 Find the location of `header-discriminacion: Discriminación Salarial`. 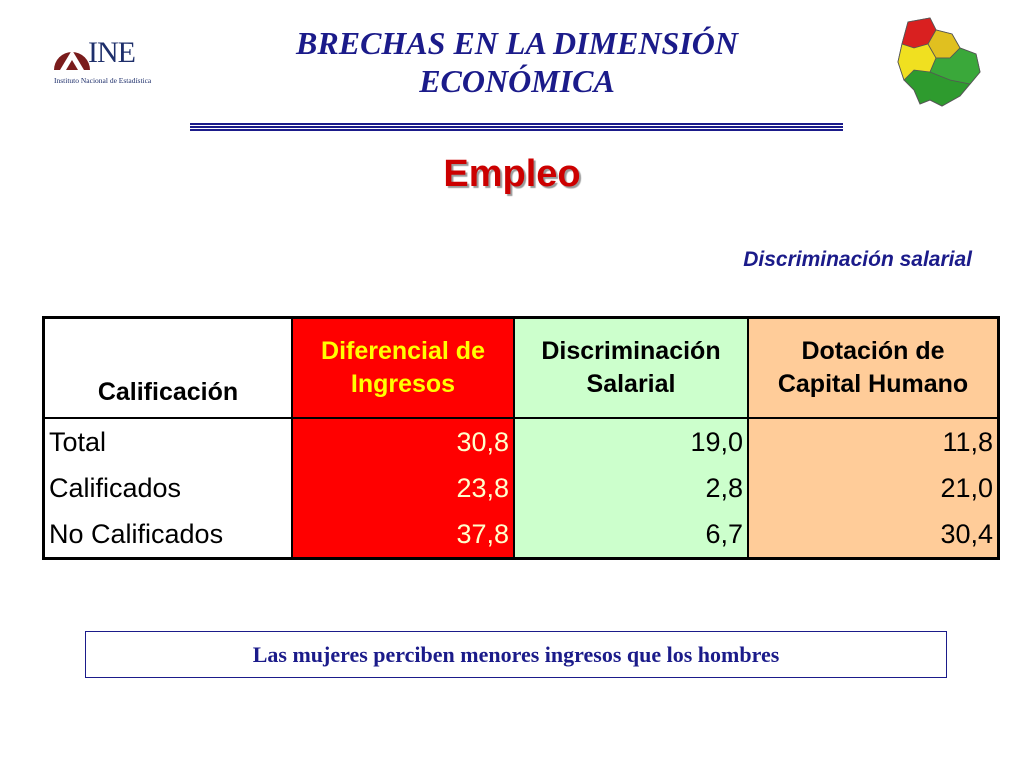

header-discriminacion: Discriminación Salarial is located at coordinates (631, 368).